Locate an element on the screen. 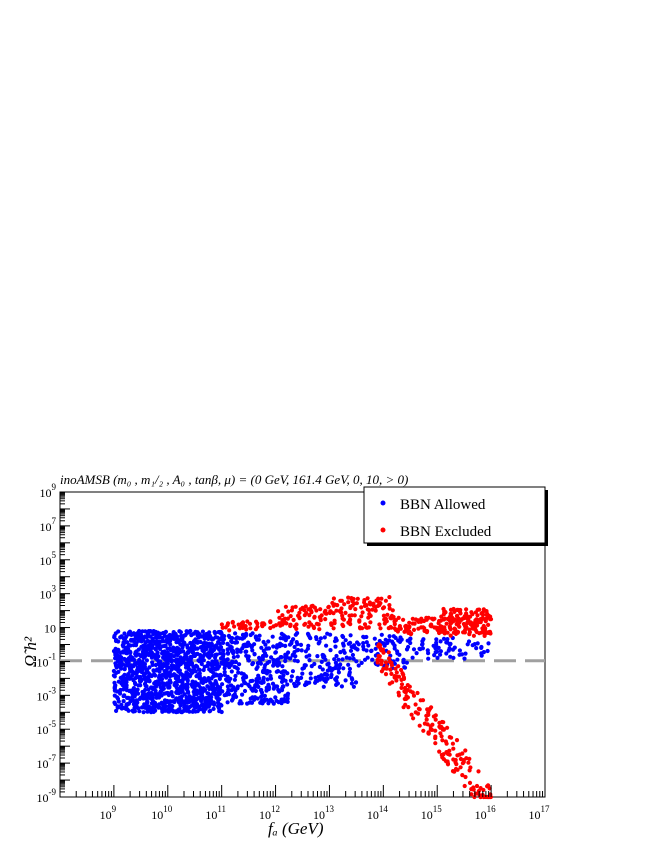 The height and width of the screenshot is (846, 654). x-axis-title: fₐ (GeV) is located at coordinates (296, 828).